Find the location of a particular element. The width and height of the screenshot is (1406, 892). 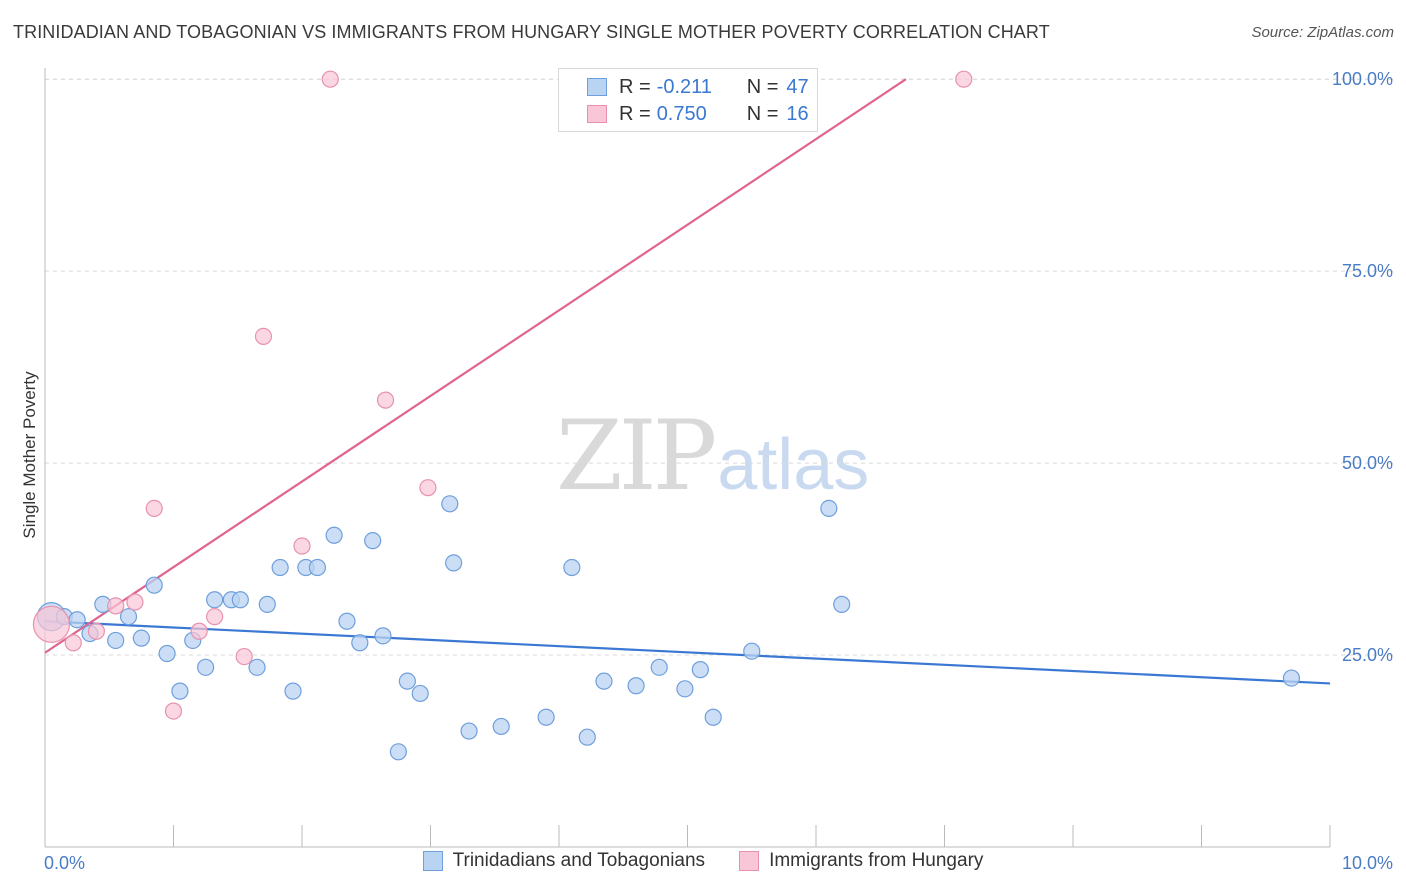

watermark: ZIPatlas is located at coordinates (712, 456).